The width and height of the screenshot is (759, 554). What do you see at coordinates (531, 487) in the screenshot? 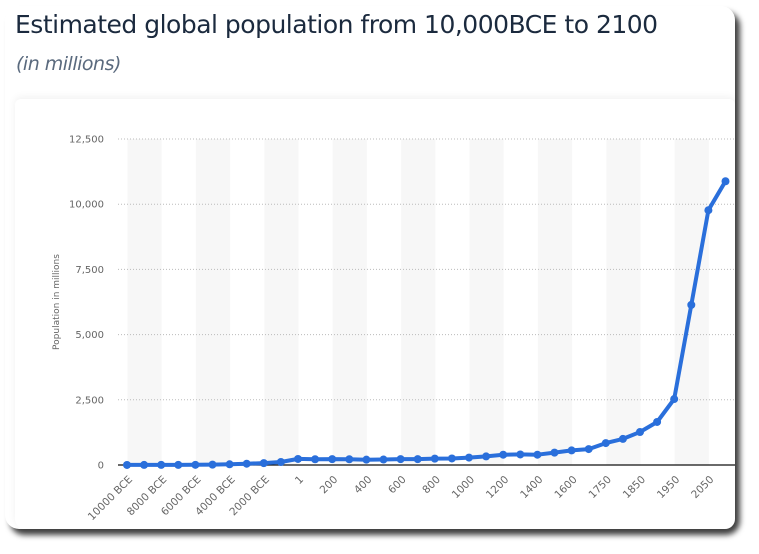
I see `x-tick-label: 1400` at bounding box center [531, 487].